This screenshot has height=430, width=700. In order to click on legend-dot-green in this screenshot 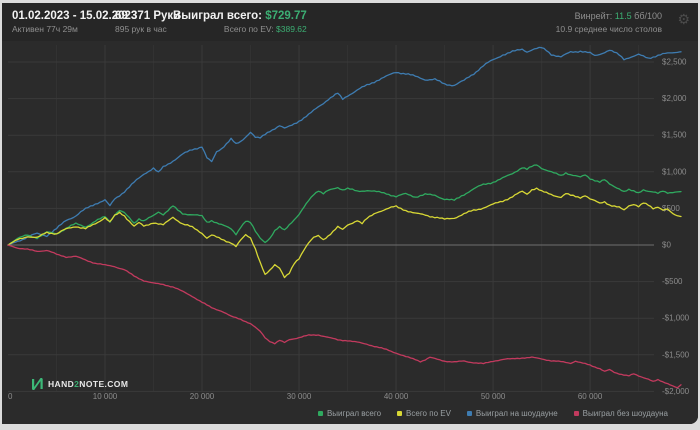, I will do `click(320, 413)`.